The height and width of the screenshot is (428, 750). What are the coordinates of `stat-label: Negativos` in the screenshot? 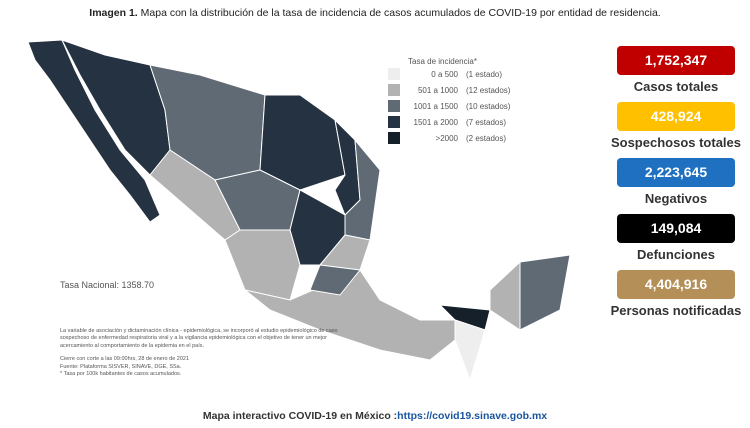 It's located at (676, 198).